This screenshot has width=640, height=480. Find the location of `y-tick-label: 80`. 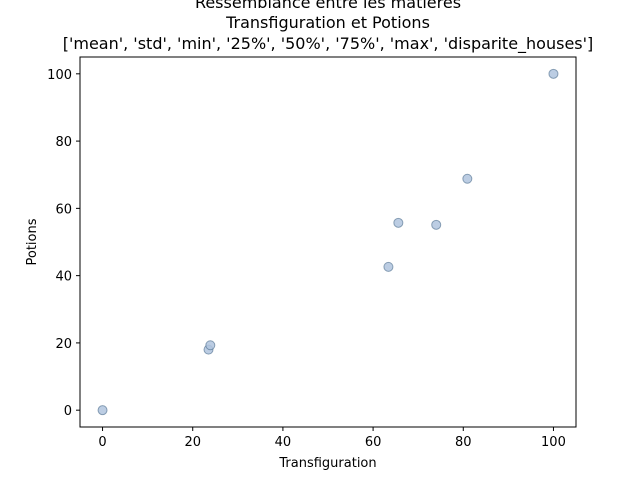

y-tick-label: 80 is located at coordinates (63, 142).